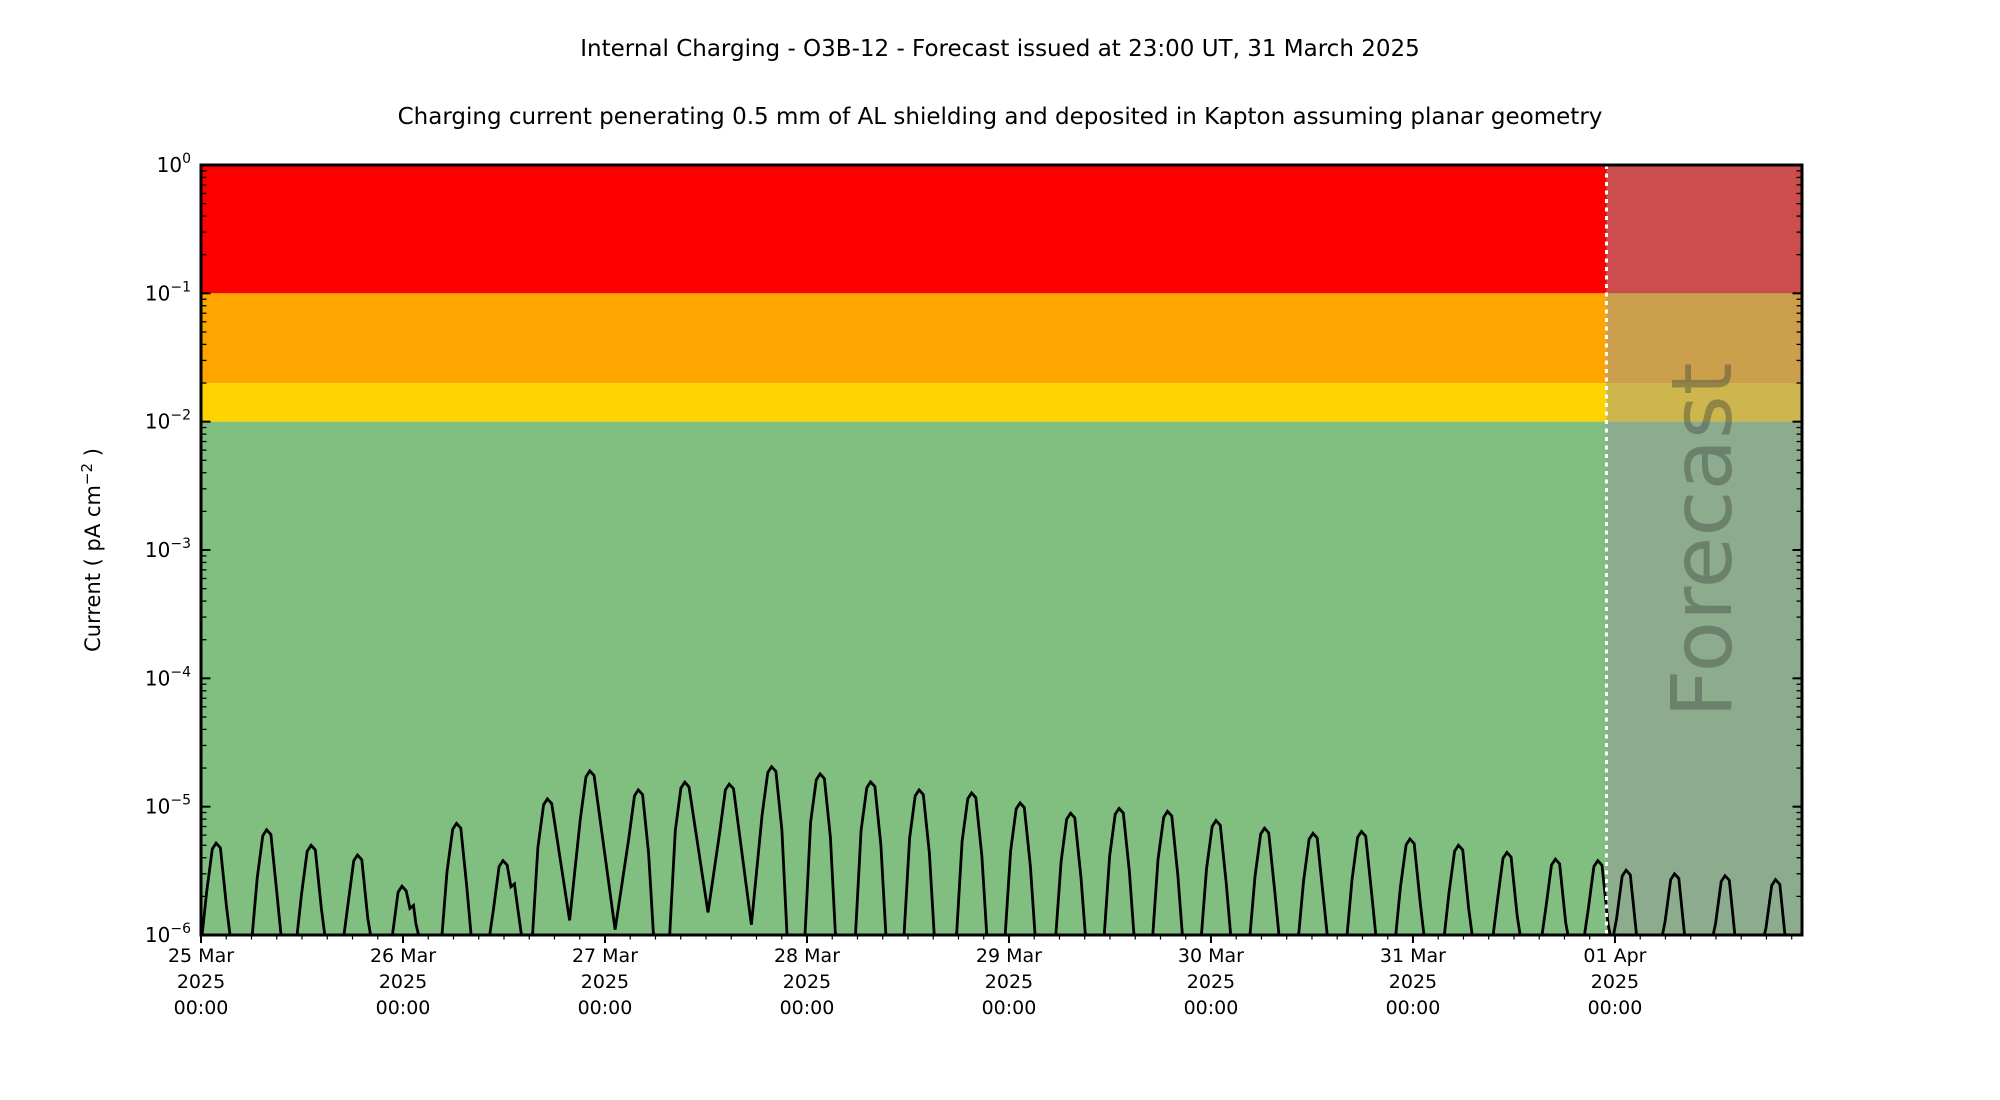 This screenshot has height=1100, width=2000. I want to click on risk-band-yellow, so click(1001, 402).